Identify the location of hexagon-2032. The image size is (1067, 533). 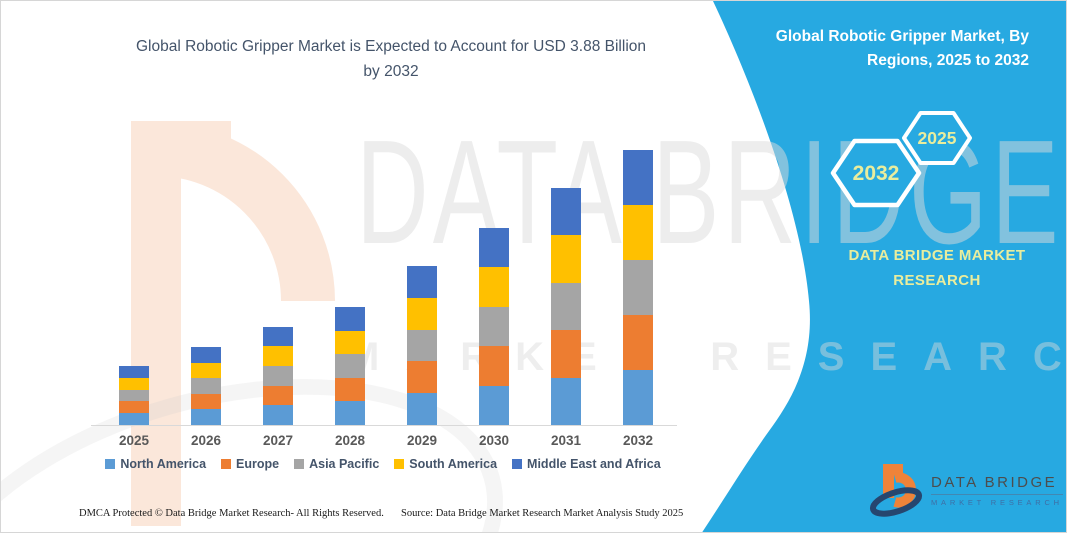
(876, 173).